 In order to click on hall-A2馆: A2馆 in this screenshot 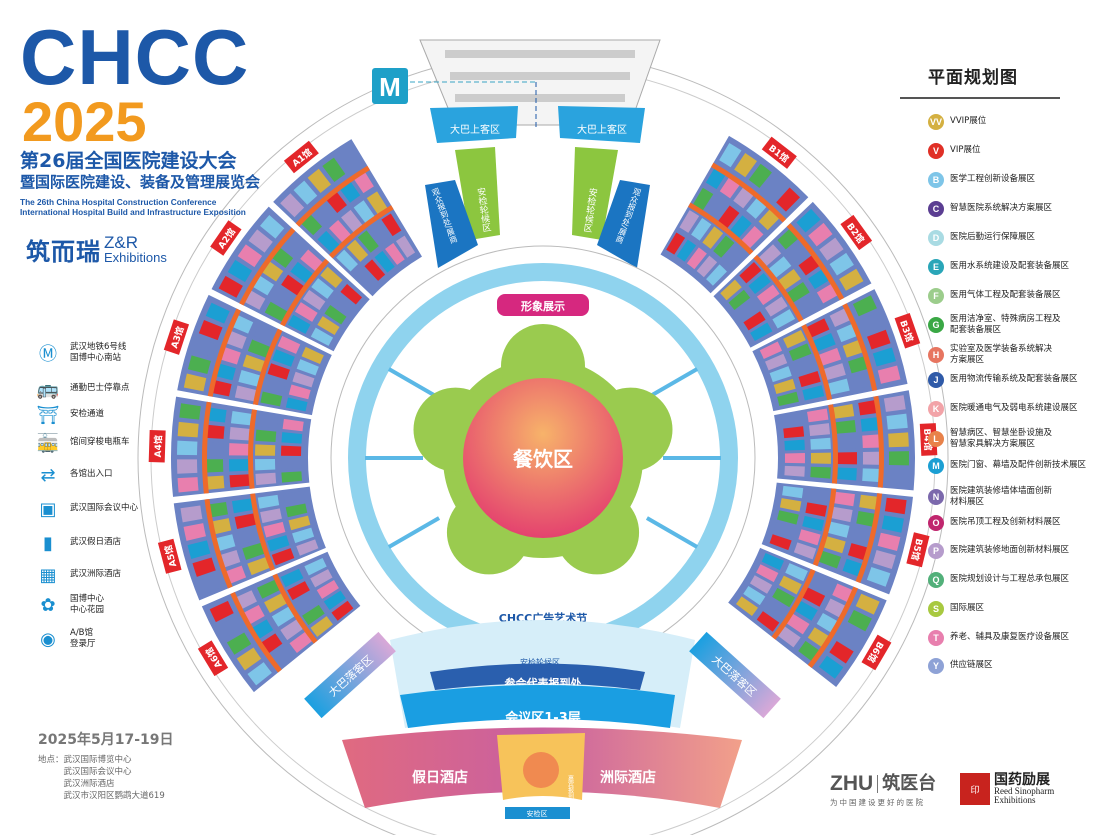, I will do `click(290, 279)`.